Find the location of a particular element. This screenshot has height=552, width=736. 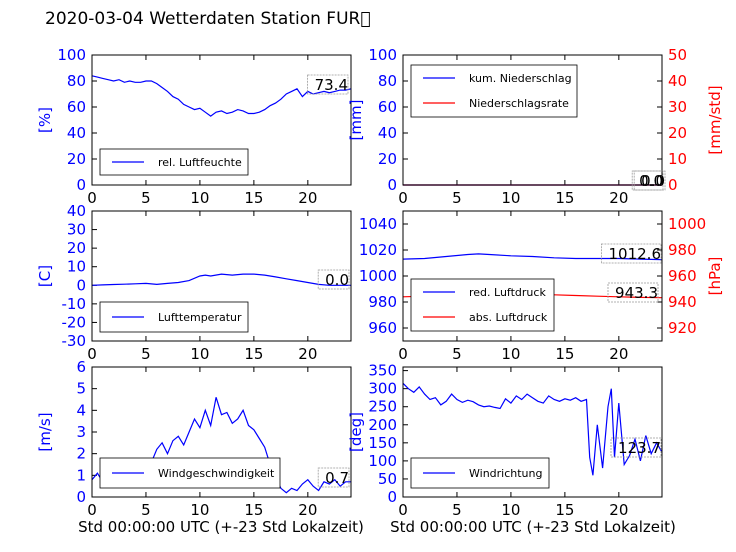

y2-tick-label: 1000 is located at coordinates (687, 224).